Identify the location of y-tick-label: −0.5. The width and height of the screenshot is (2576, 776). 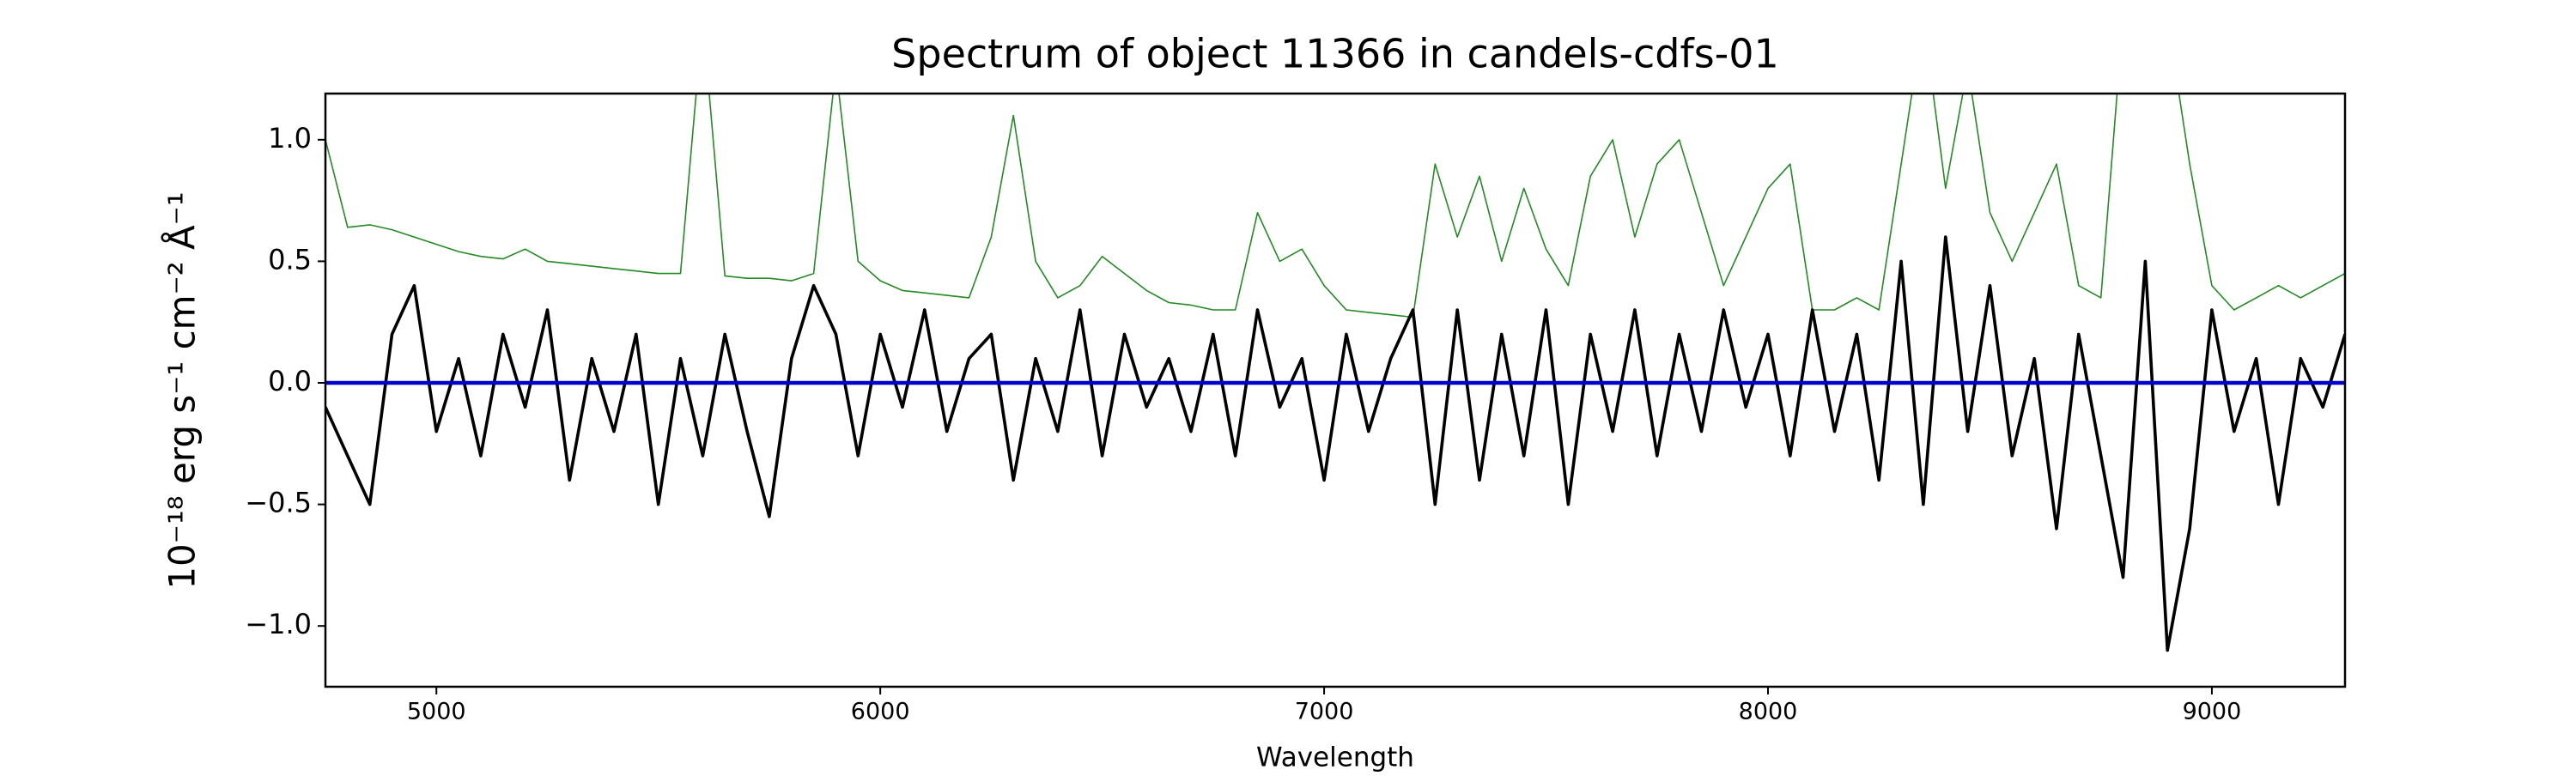
(279, 503).